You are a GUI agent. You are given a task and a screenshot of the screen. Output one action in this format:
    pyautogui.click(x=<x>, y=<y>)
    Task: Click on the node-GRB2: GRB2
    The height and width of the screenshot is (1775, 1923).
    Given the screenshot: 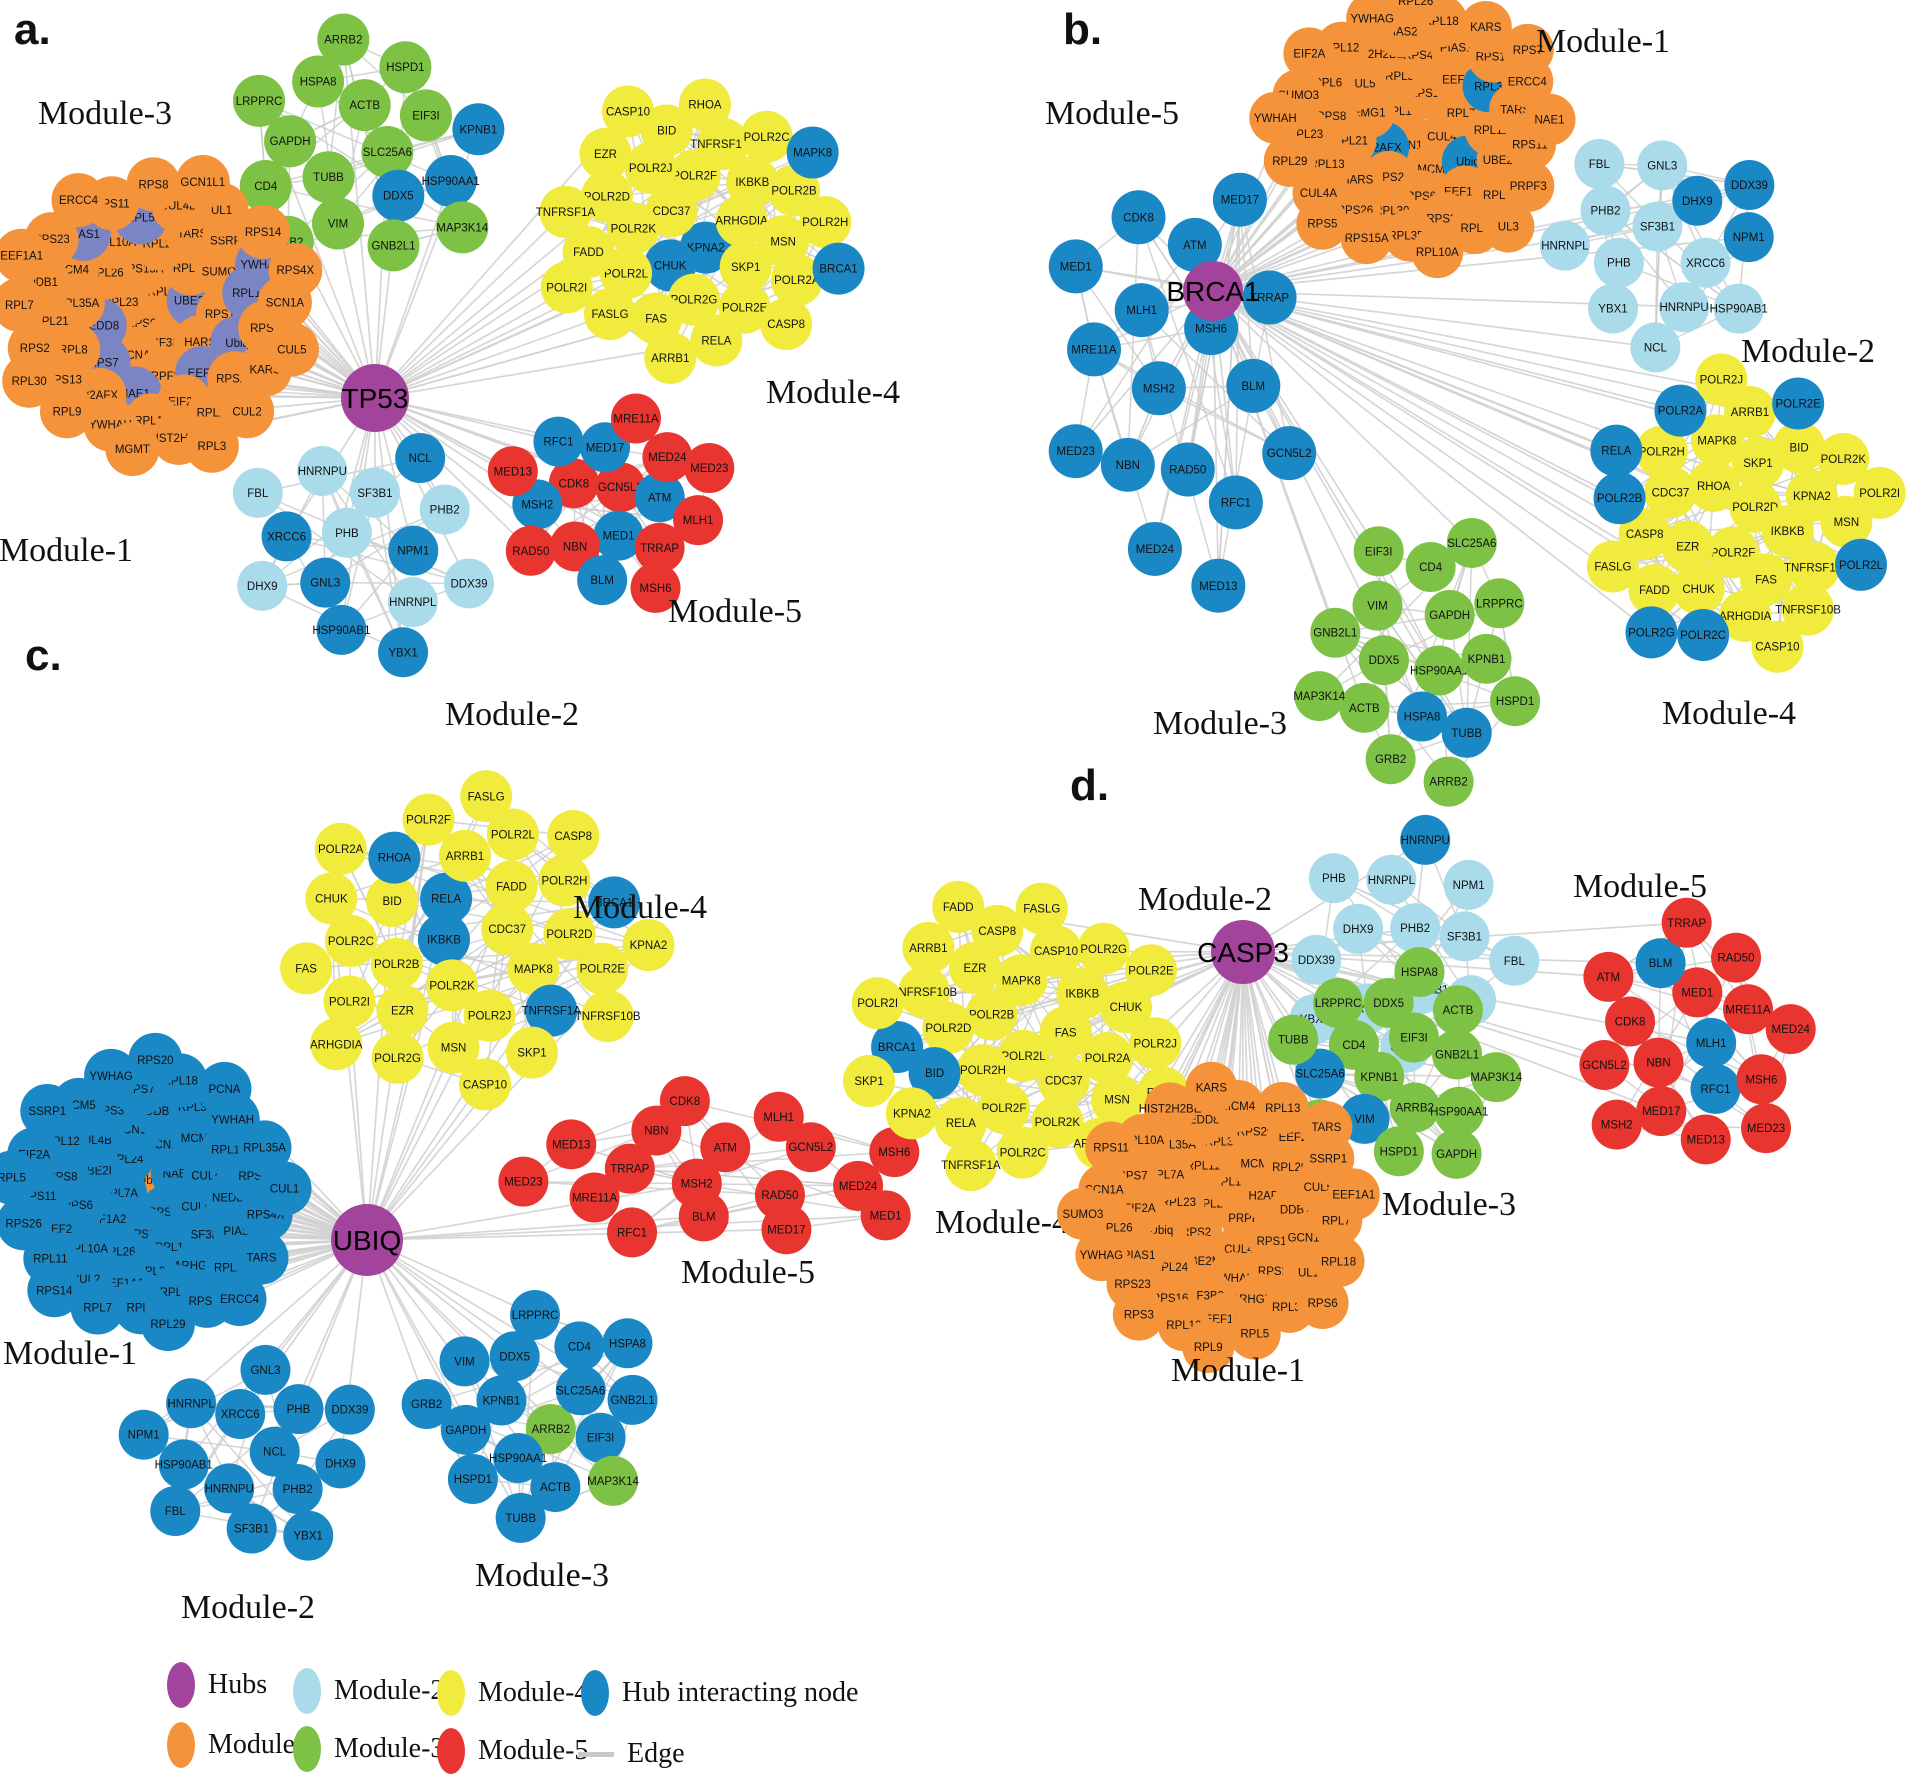 What is the action you would take?
    pyautogui.click(x=426, y=1403)
    